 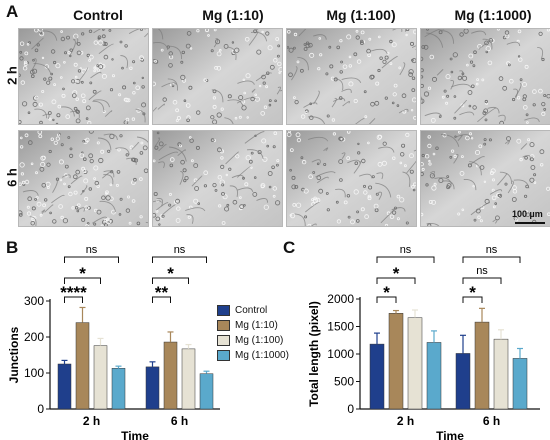 What do you see at coordinates (251, 310) in the screenshot?
I see `legend-label: Control` at bounding box center [251, 310].